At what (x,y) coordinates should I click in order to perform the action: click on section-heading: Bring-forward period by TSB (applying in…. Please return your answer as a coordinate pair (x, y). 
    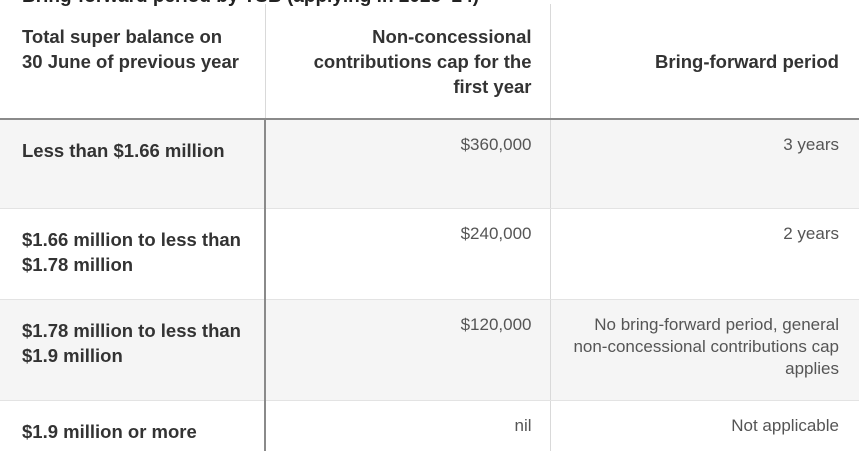
    Looking at the image, I should click on (250, 4).